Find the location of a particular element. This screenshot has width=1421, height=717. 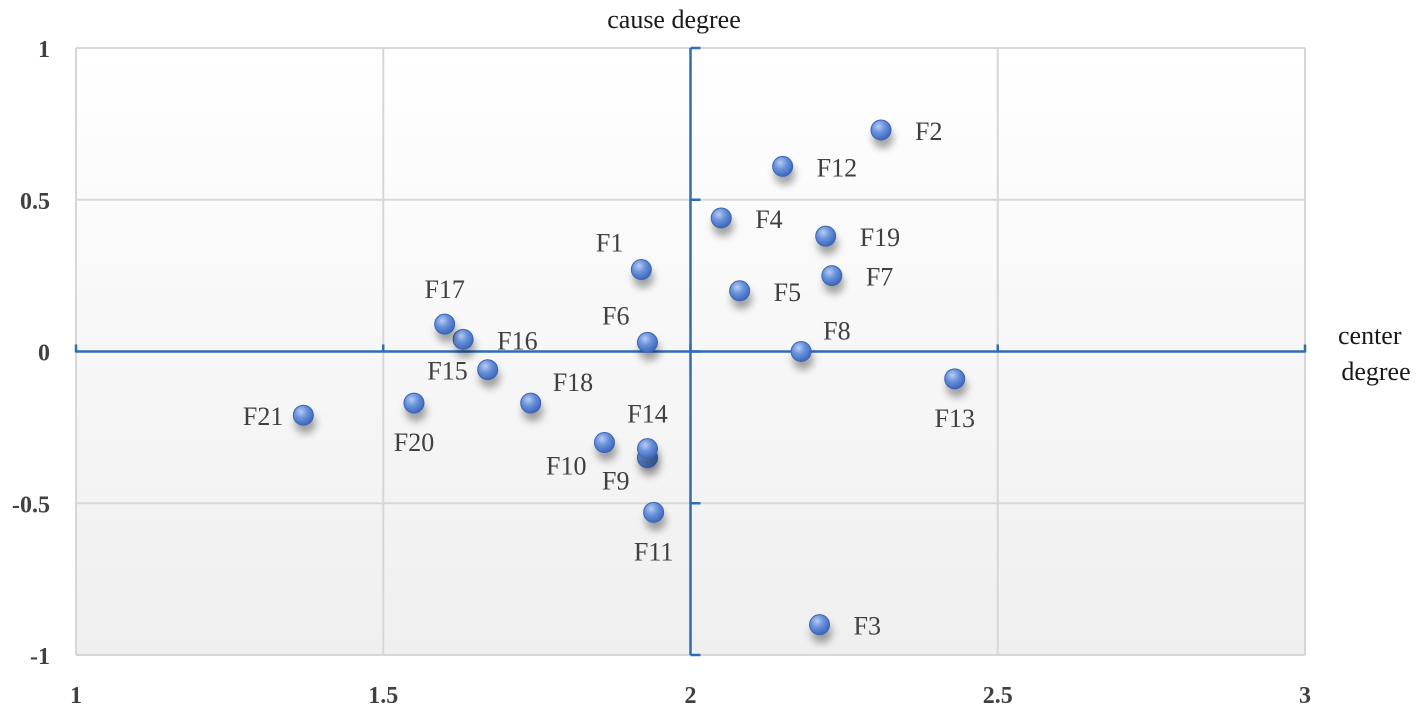

point-label: F20 is located at coordinates (414, 442).